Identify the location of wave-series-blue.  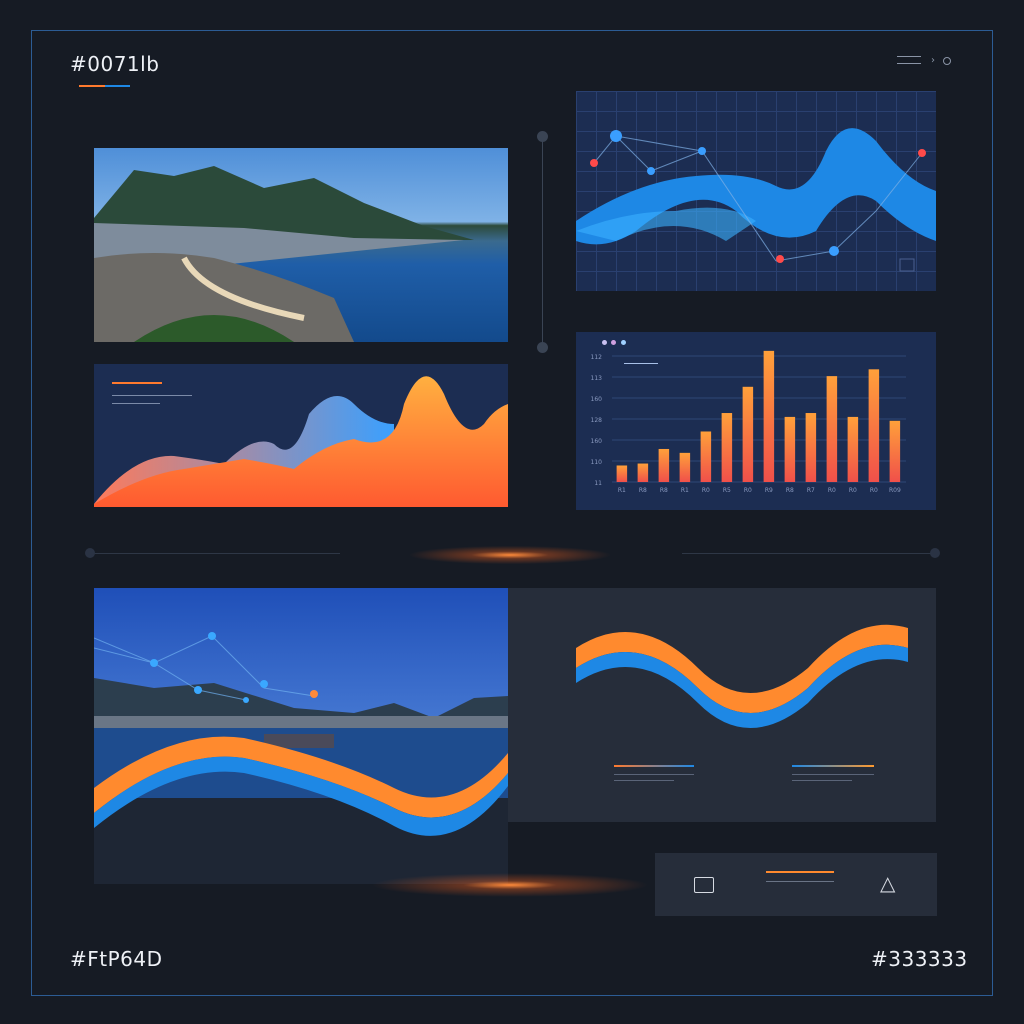
(756, 186).